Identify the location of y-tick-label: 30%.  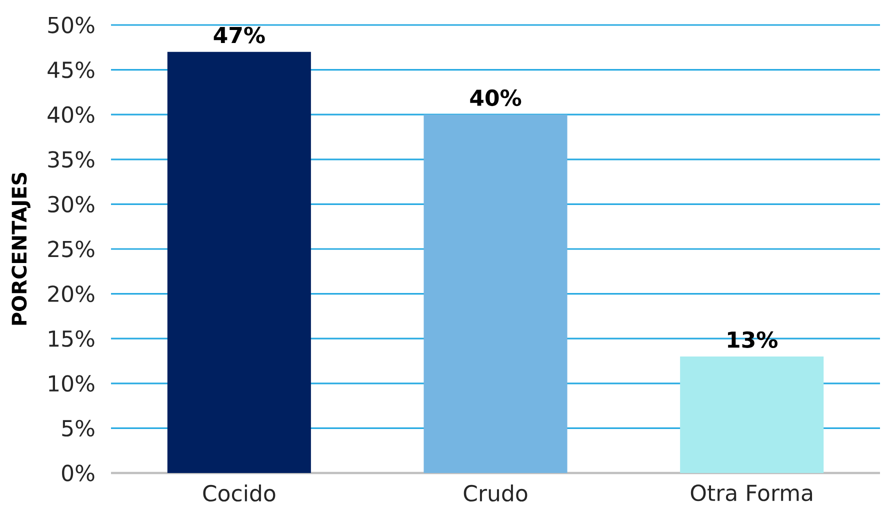
(71, 204).